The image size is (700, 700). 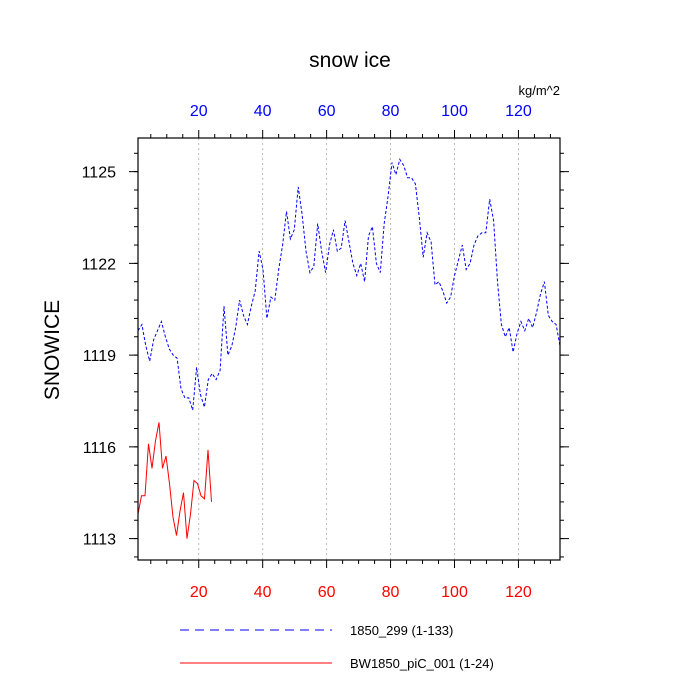 What do you see at coordinates (199, 592) in the screenshot?
I see `x-tick-label-bottom: 20` at bounding box center [199, 592].